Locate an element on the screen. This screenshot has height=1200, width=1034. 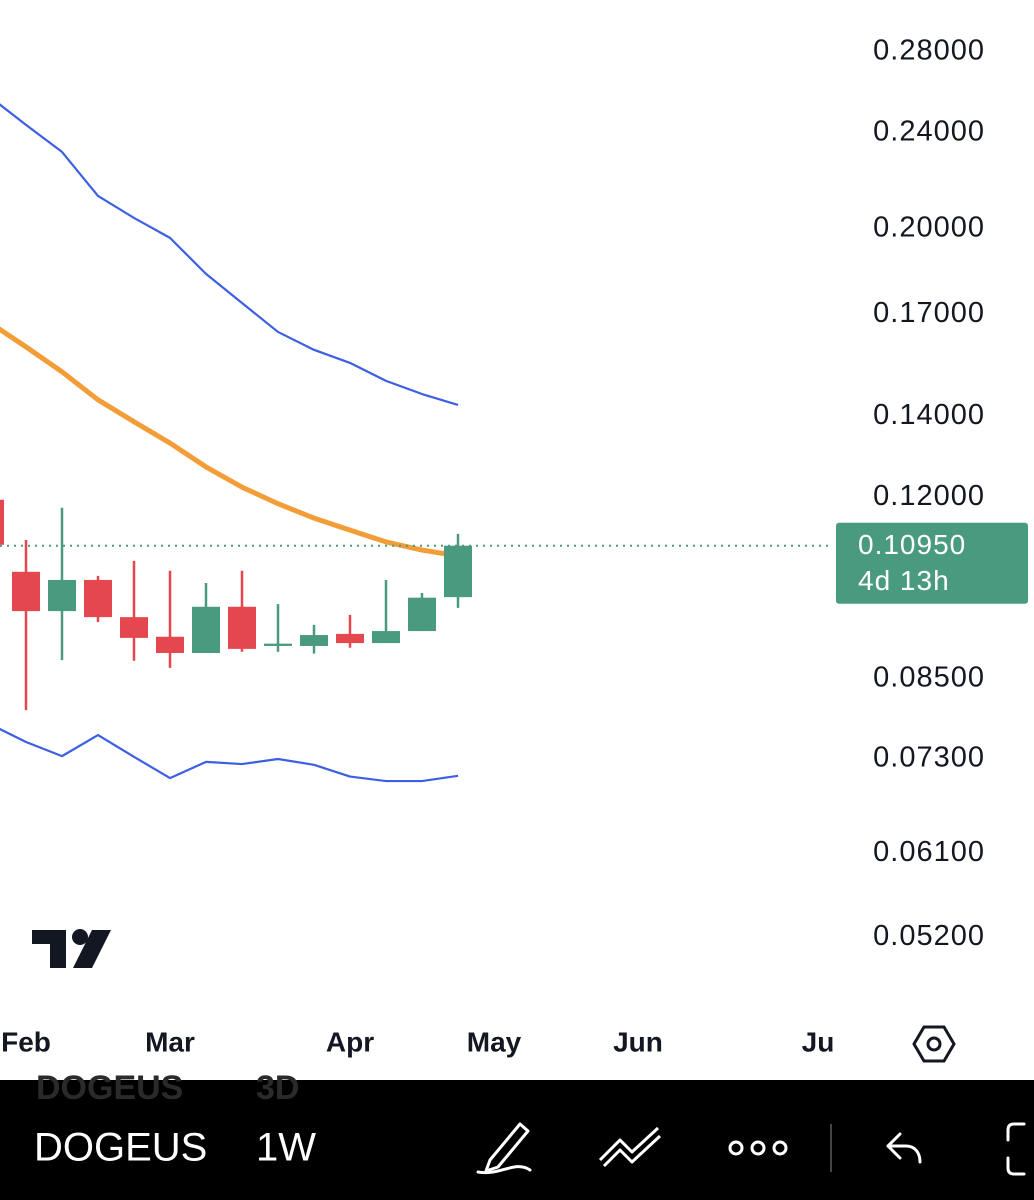
y-tick-label: 0.20000 is located at coordinates (929, 227).